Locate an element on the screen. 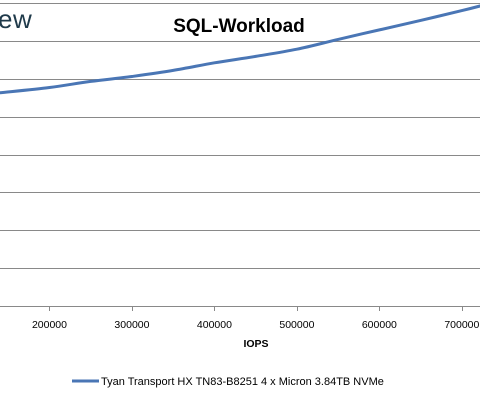  x-tick-label: 700000 is located at coordinates (461, 325).